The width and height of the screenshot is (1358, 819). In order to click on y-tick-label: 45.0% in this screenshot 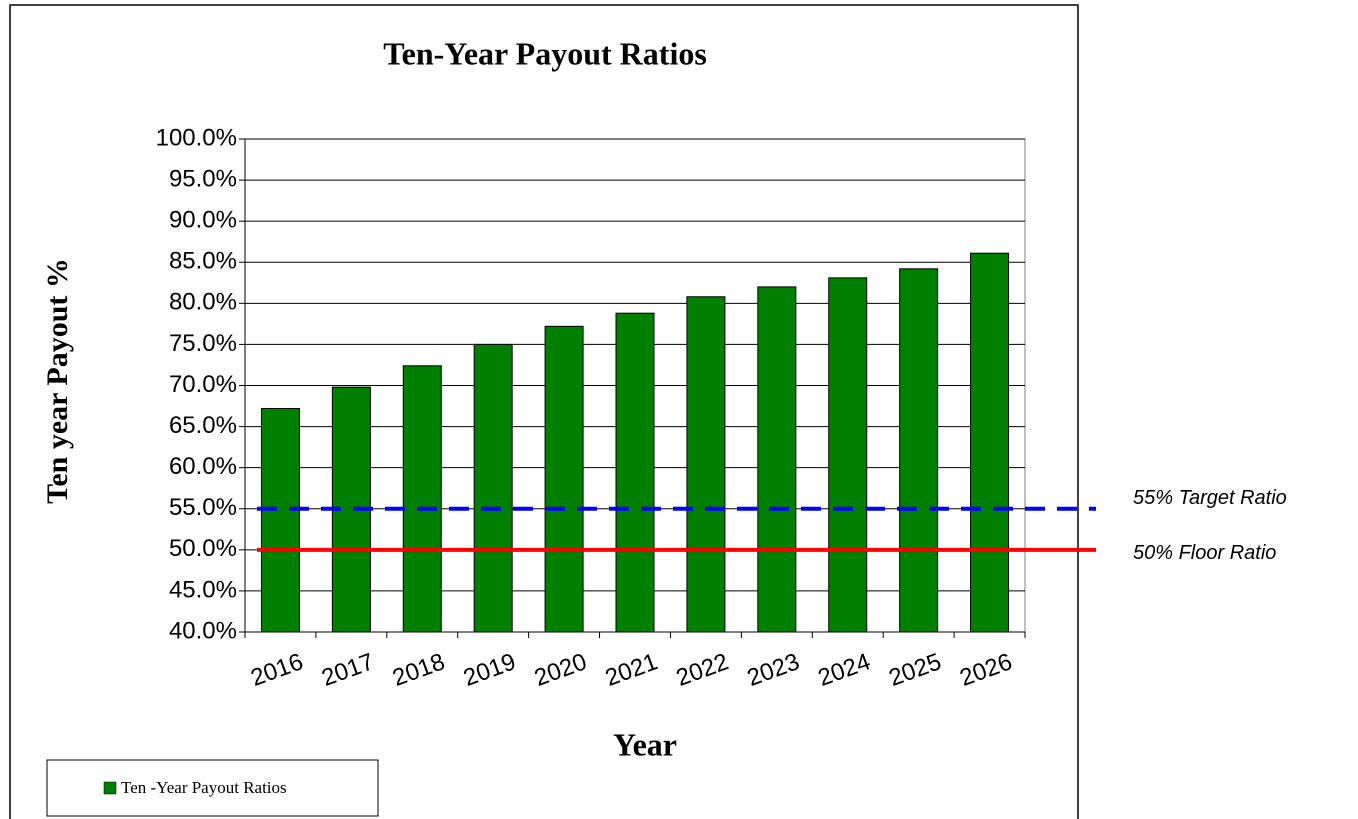, I will do `click(203, 589)`.